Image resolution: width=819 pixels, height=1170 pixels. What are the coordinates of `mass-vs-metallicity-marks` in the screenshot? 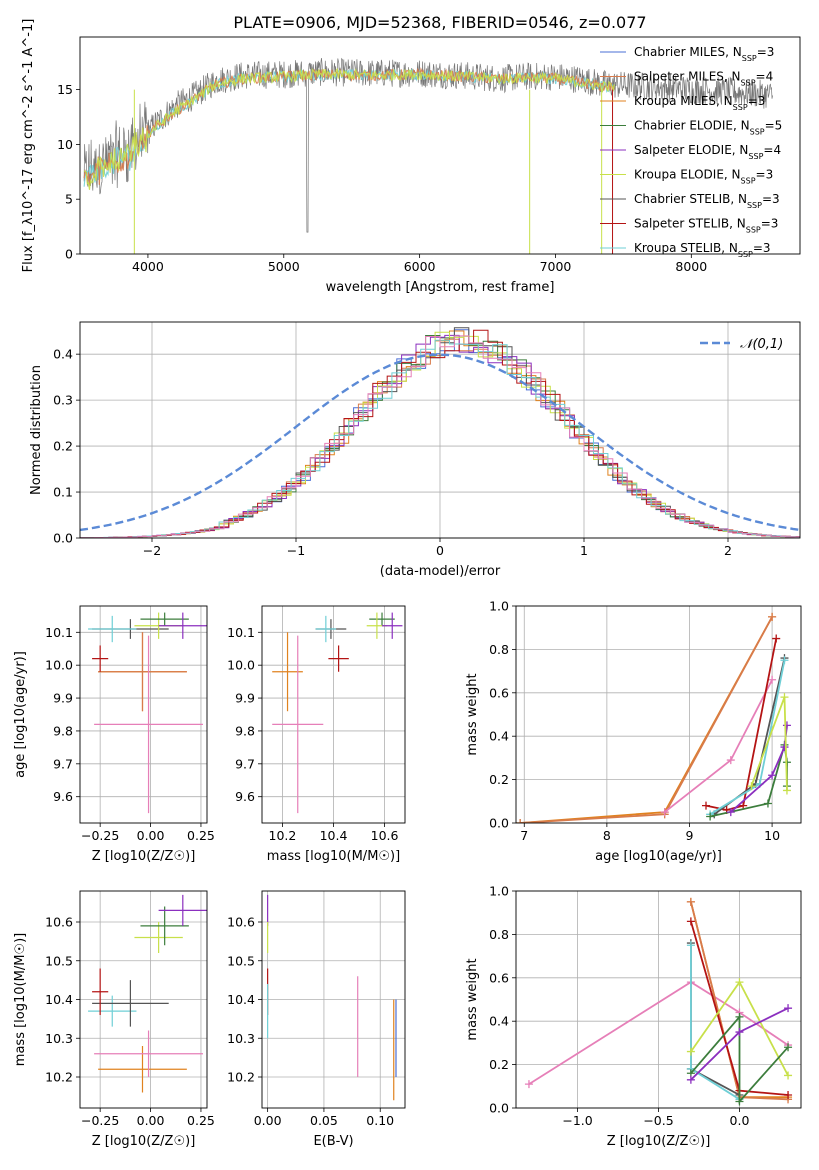 It's located at (147, 993).